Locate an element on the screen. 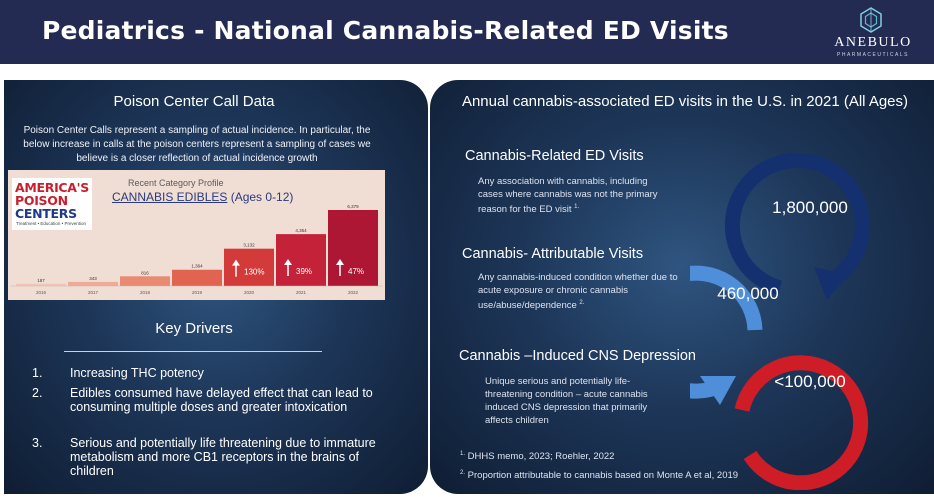 This screenshot has height=497, width=934. x-tick-label: 2017 is located at coordinates (93, 292).